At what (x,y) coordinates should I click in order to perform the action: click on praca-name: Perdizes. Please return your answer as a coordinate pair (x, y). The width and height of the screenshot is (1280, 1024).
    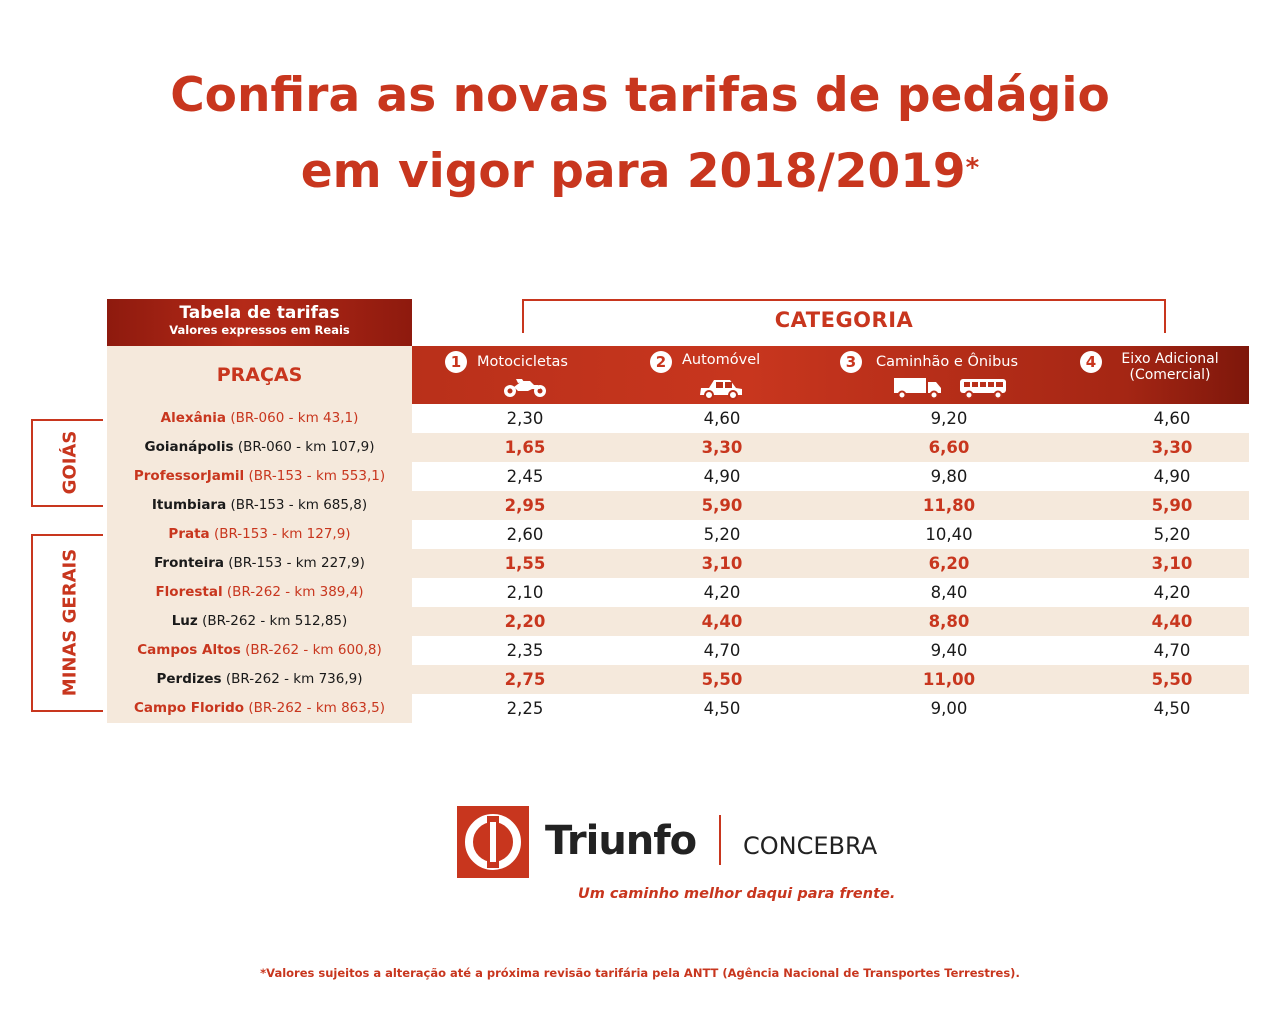
    Looking at the image, I should click on (189, 679).